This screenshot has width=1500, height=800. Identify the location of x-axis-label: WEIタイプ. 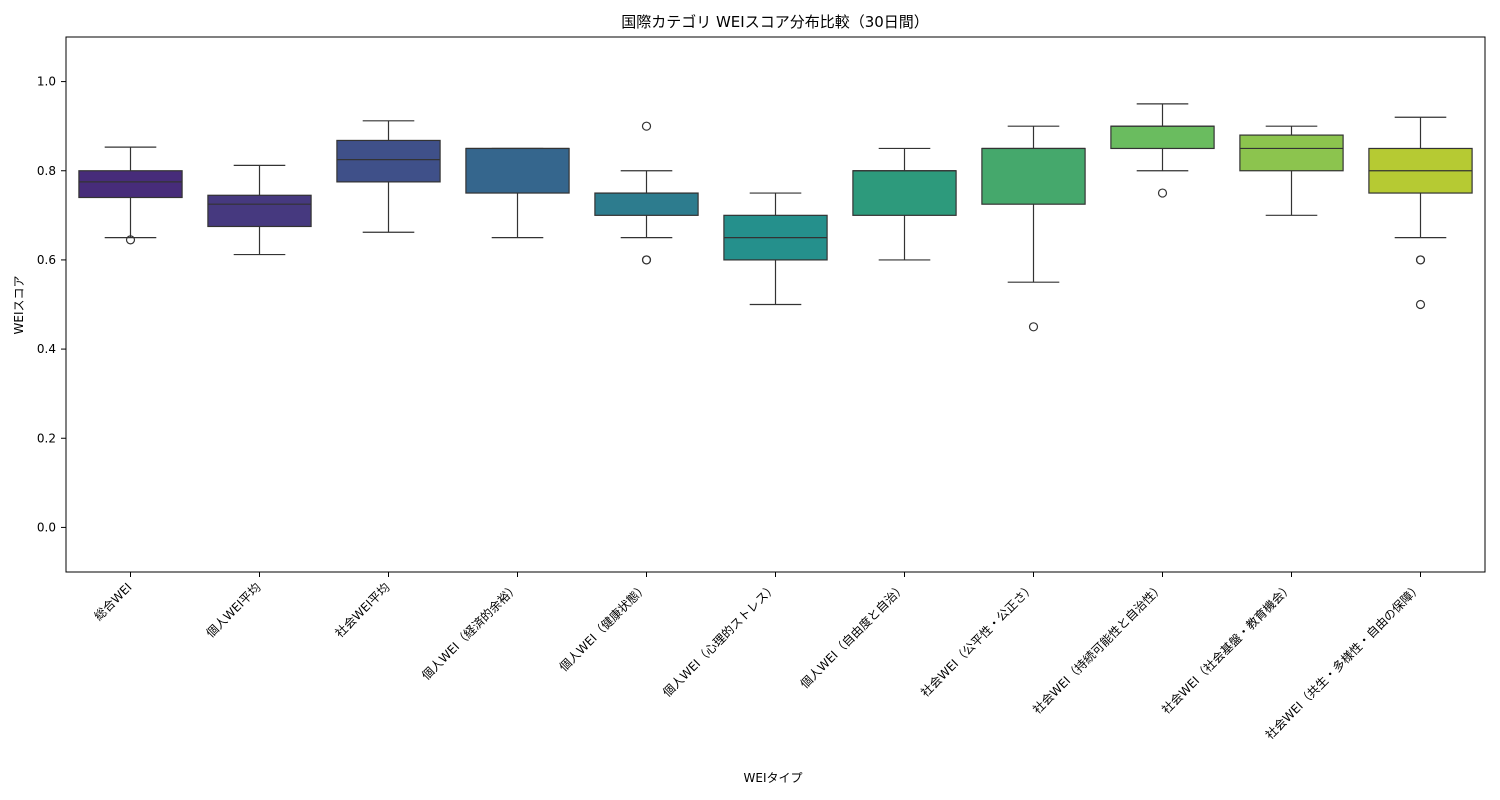
(773, 778).